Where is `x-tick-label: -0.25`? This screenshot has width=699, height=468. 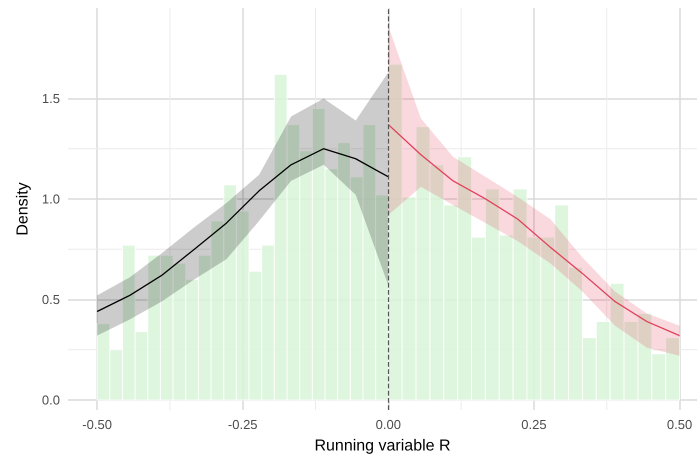
x-tick-label: -0.25 is located at coordinates (243, 424).